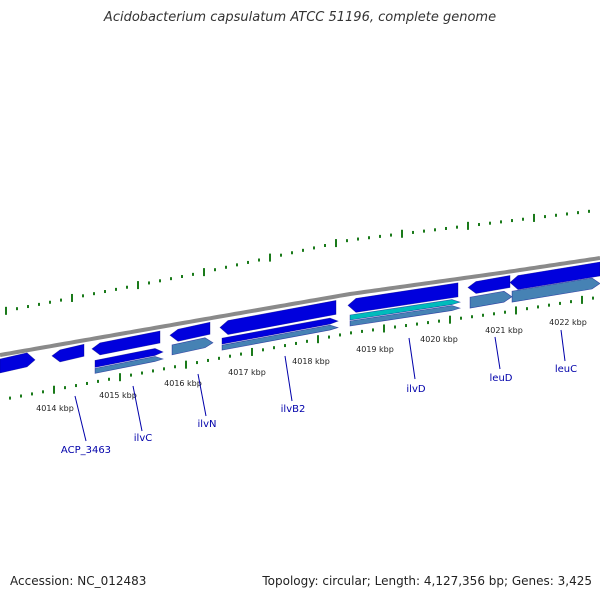  I want to click on ssf-ilvC, so click(129, 365).